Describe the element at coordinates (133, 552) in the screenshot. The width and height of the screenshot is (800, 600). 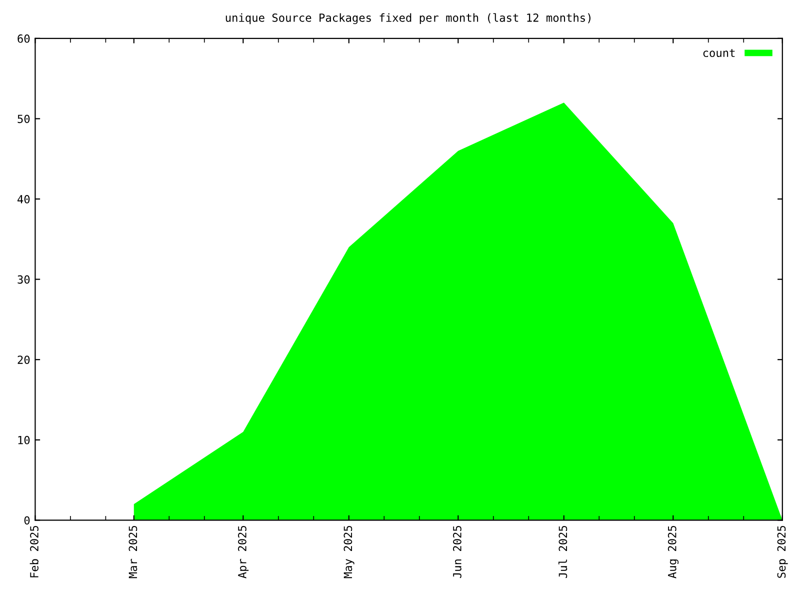
I see `x-tick-label: Mar 2025` at that location.